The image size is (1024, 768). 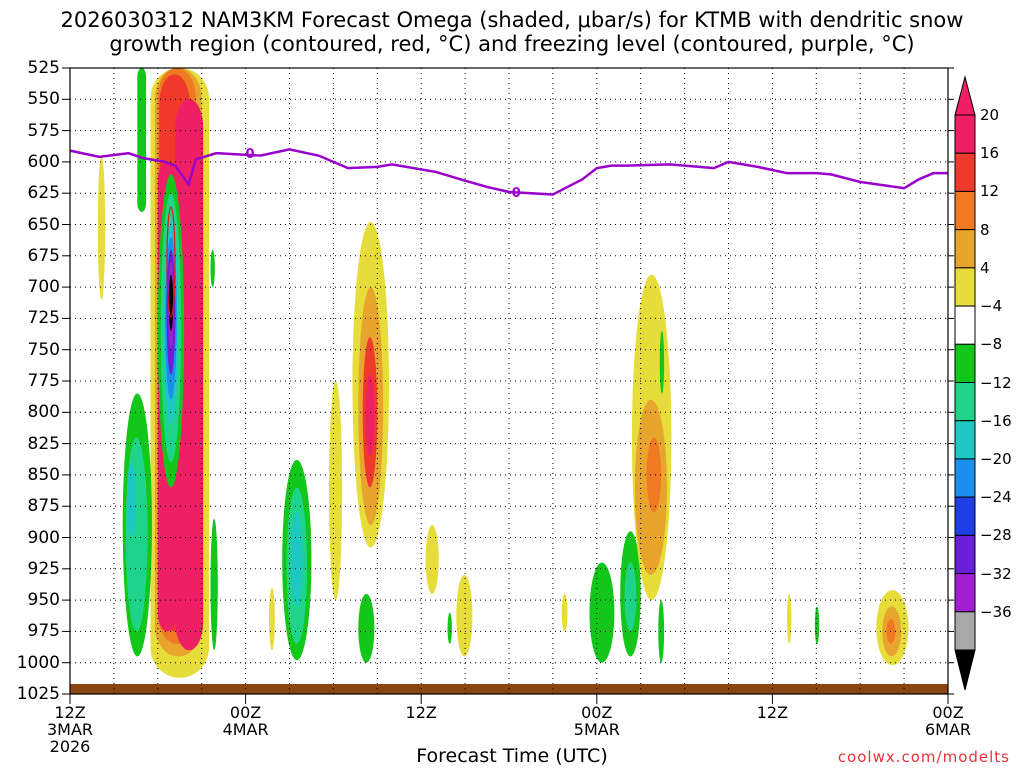 What do you see at coordinates (43, 474) in the screenshot?
I see `y-tick-label: 850` at bounding box center [43, 474].